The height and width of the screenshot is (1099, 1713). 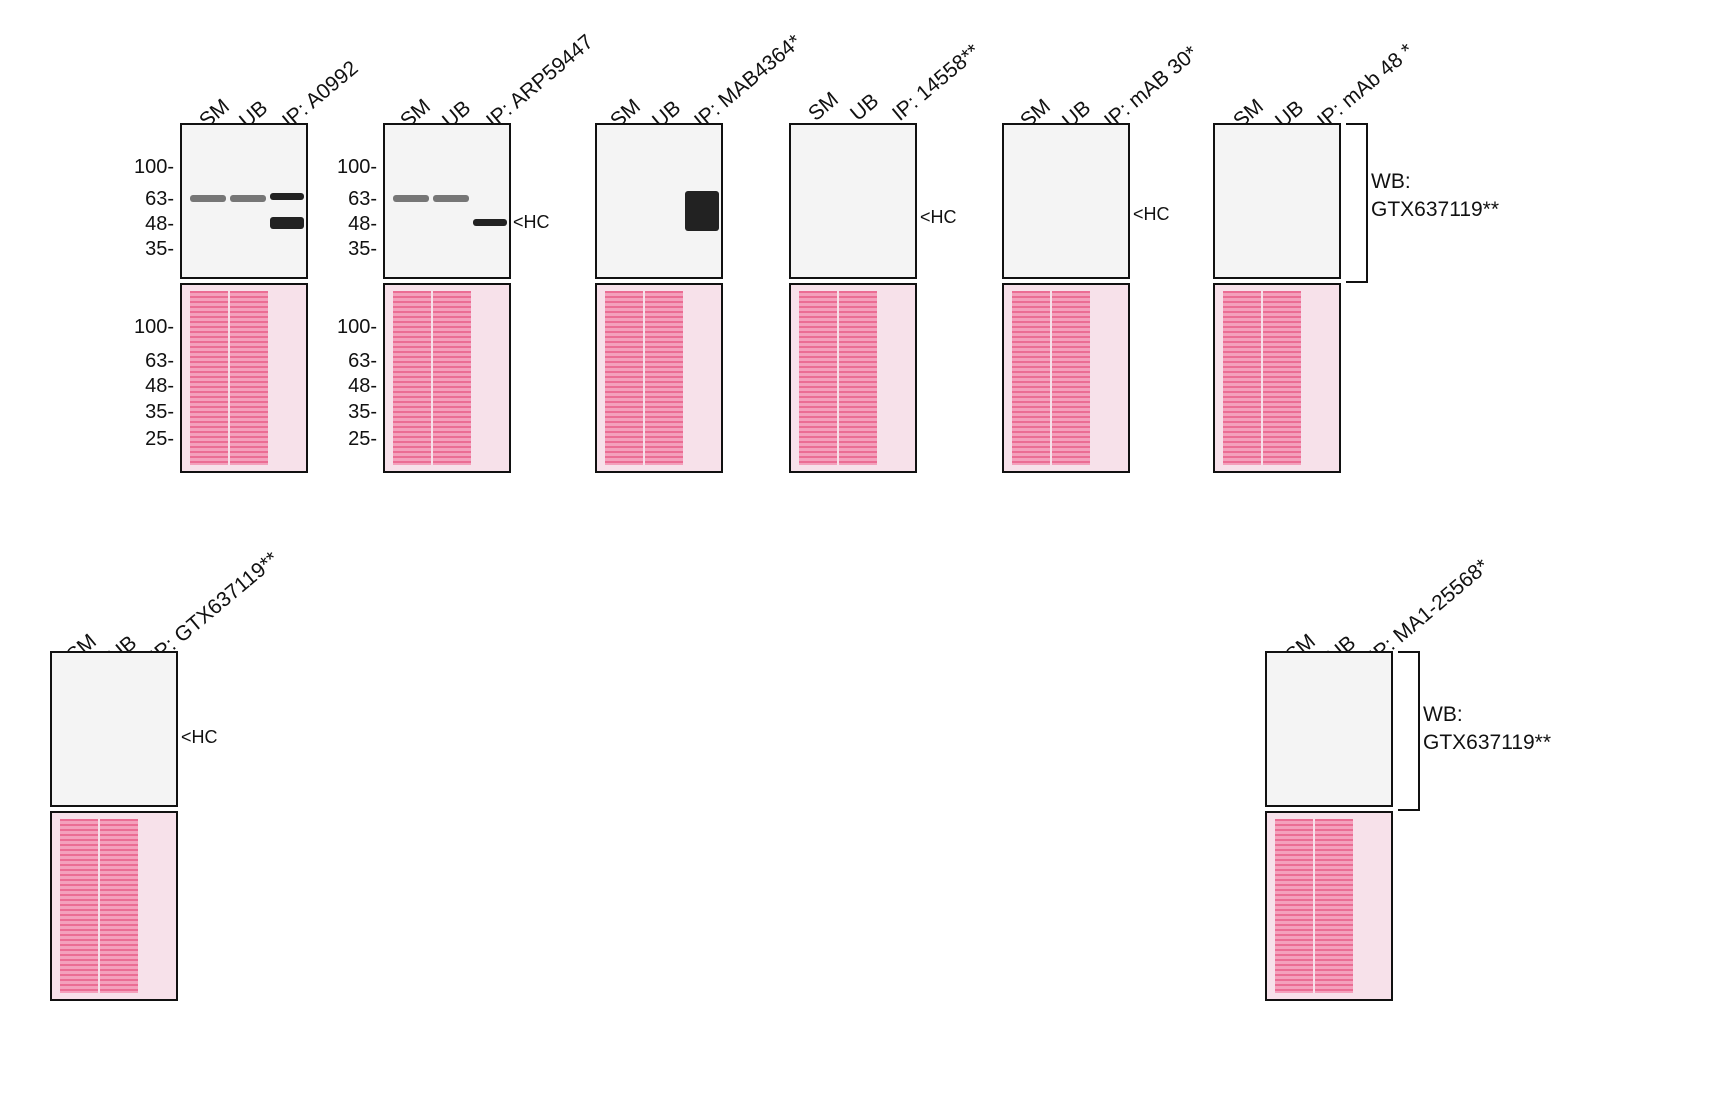 What do you see at coordinates (1409, 731) in the screenshot?
I see `wb-bracket-bottom` at bounding box center [1409, 731].